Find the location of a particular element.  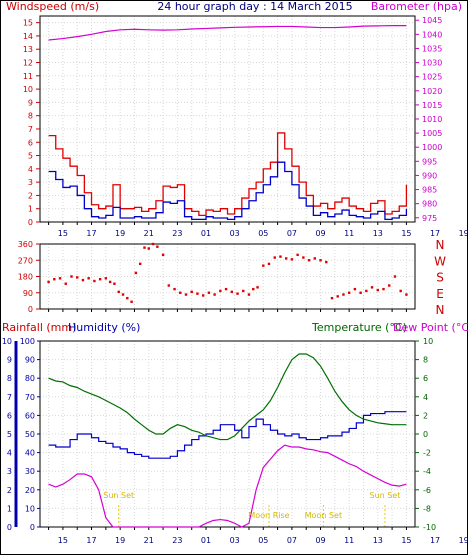

wind-tick-label: 3 is located at coordinates (30, 182).